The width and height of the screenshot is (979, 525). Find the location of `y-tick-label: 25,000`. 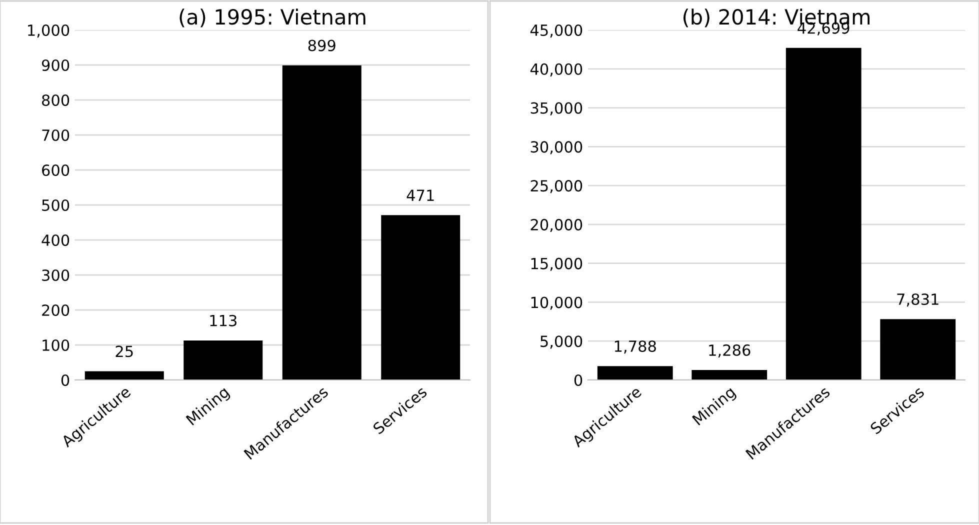

y-tick-label: 25,000 is located at coordinates (556, 187).